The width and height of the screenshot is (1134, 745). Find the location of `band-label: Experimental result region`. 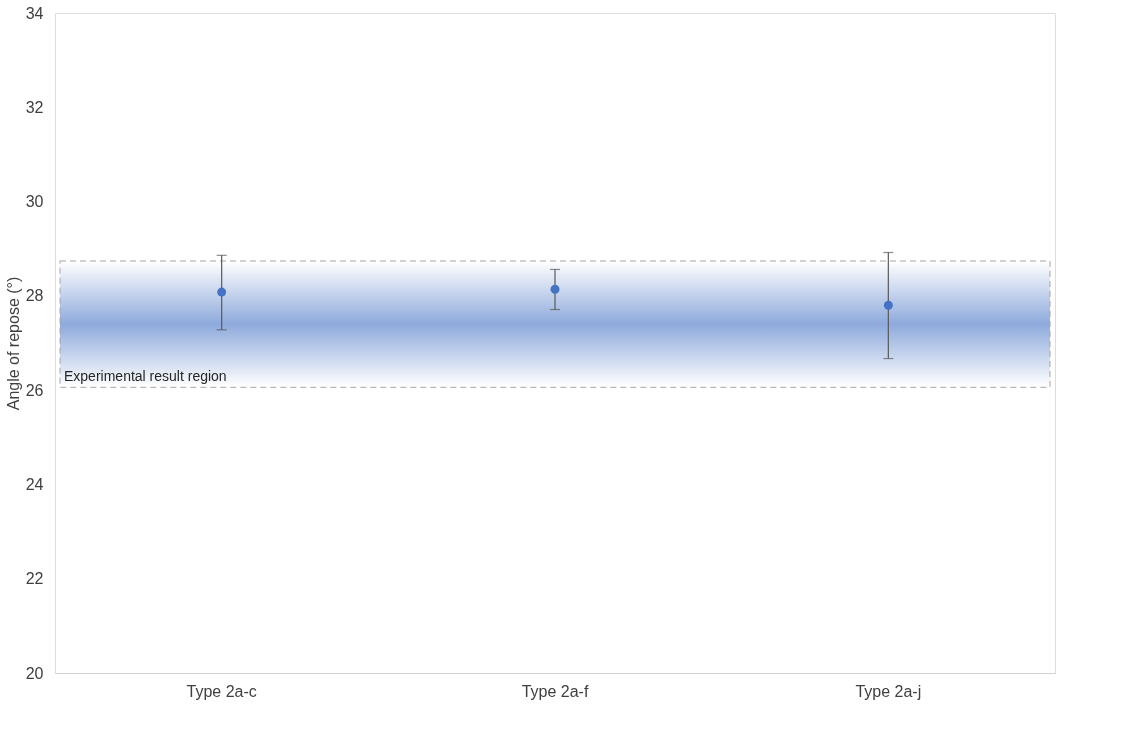

band-label: Experimental result region is located at coordinates (145, 376).